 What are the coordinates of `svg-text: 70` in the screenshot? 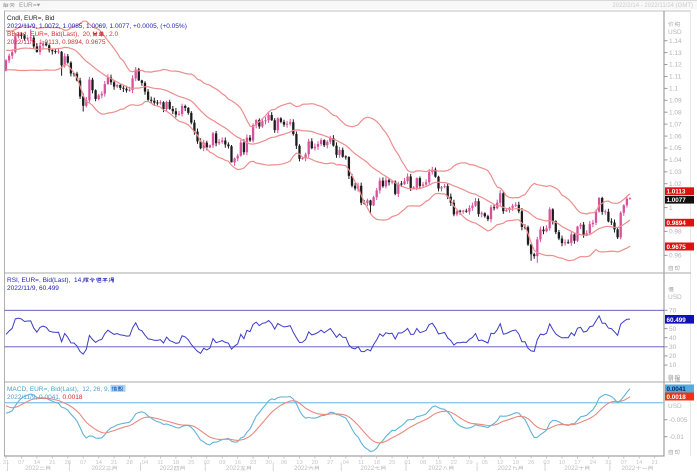 It's located at (673, 311).